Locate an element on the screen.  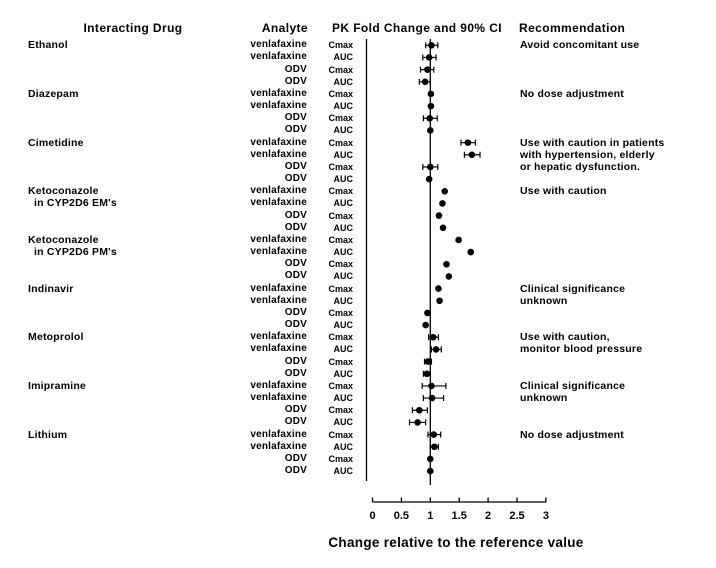
drug-label: Imipramine is located at coordinates (57, 385).